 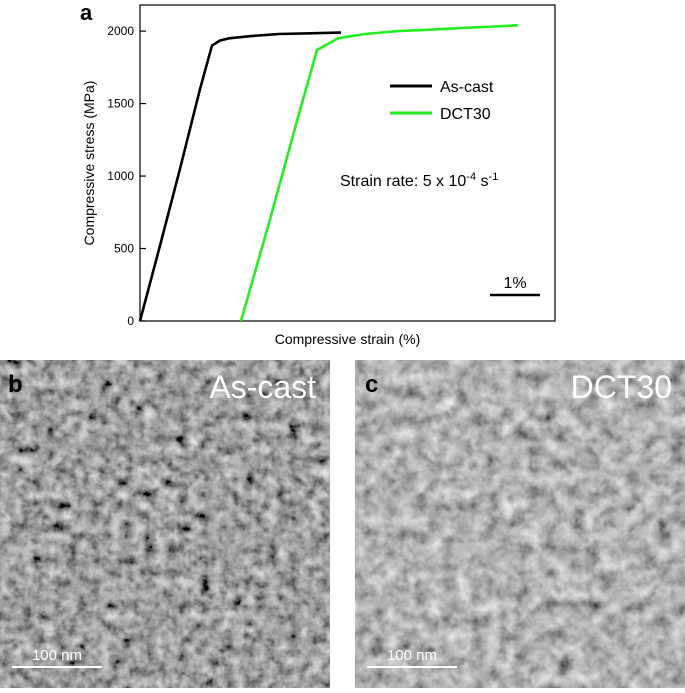 I want to click on y-tick-label: 1000, so click(x=120, y=176).